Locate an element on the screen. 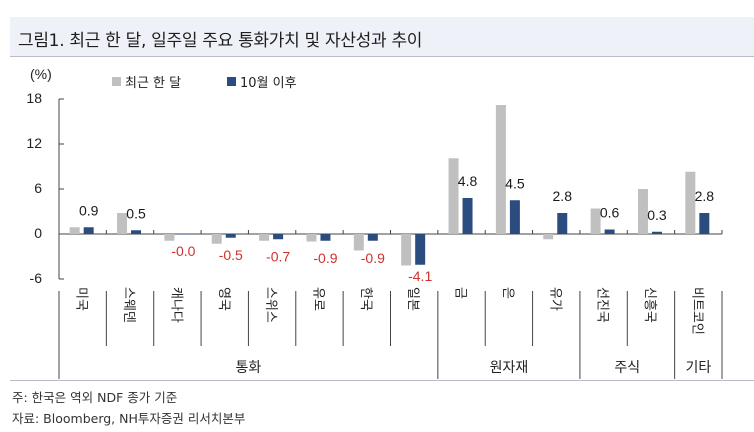 The height and width of the screenshot is (432, 754). y-tick-label: 0 is located at coordinates (38, 233).